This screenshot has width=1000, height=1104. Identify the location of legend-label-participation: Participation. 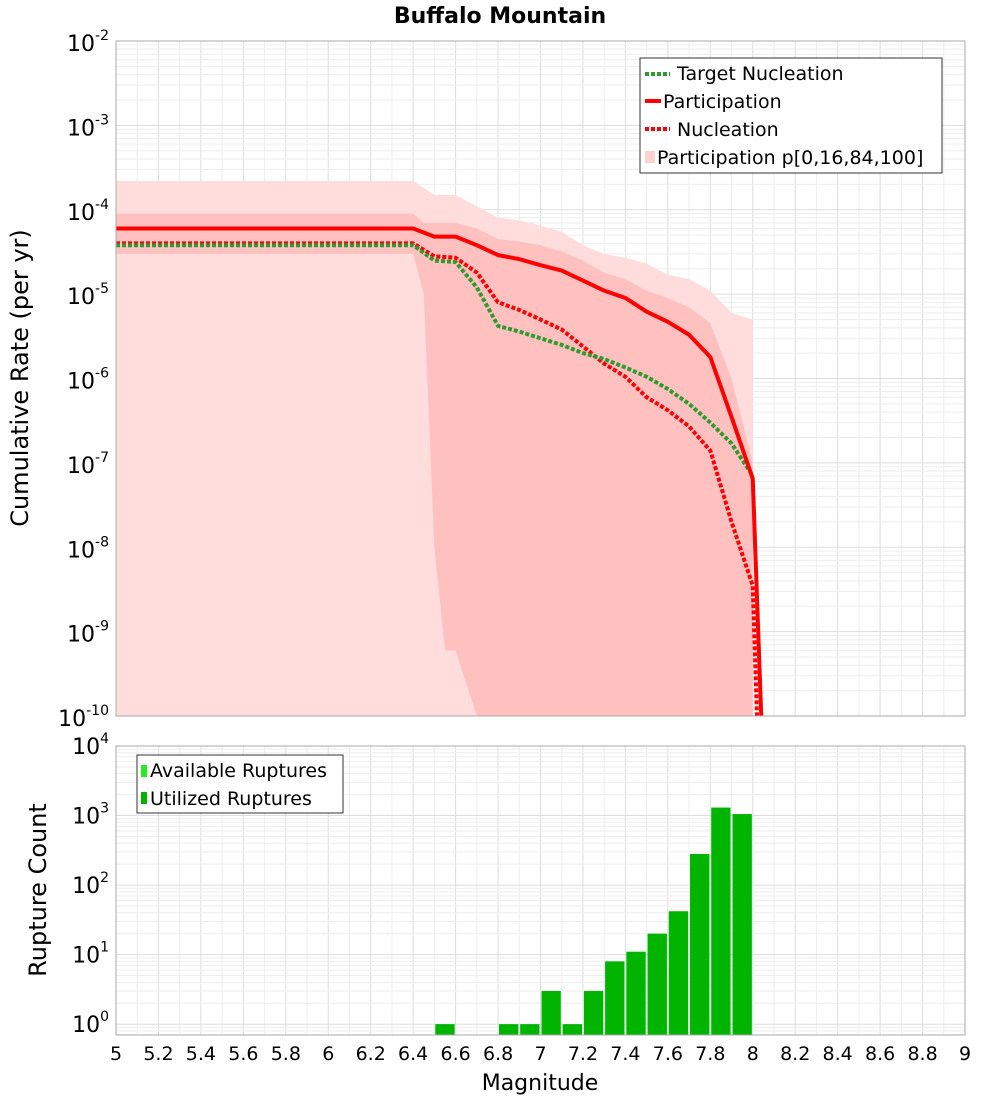
(722, 102).